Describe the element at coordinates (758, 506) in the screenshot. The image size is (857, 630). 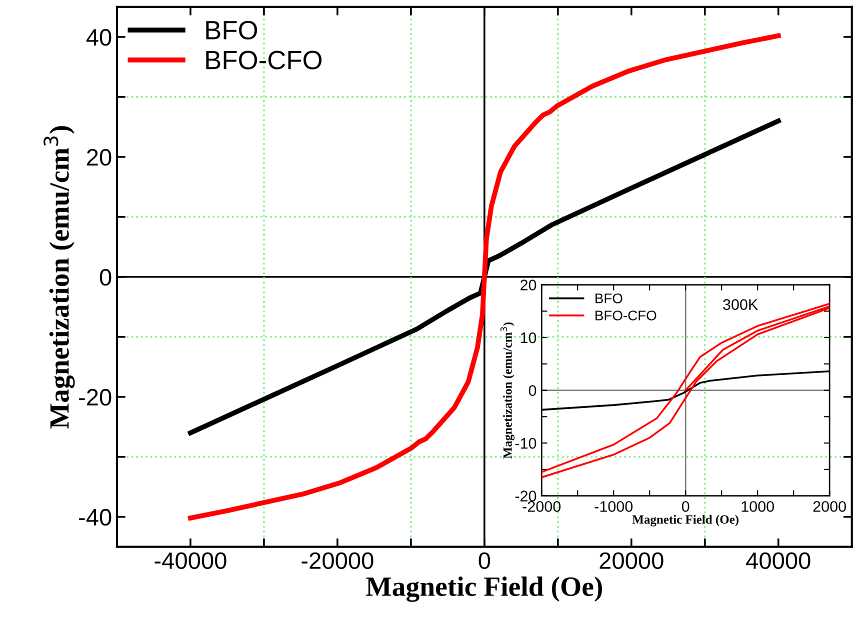
I see `x-tick-label: 1000` at that location.